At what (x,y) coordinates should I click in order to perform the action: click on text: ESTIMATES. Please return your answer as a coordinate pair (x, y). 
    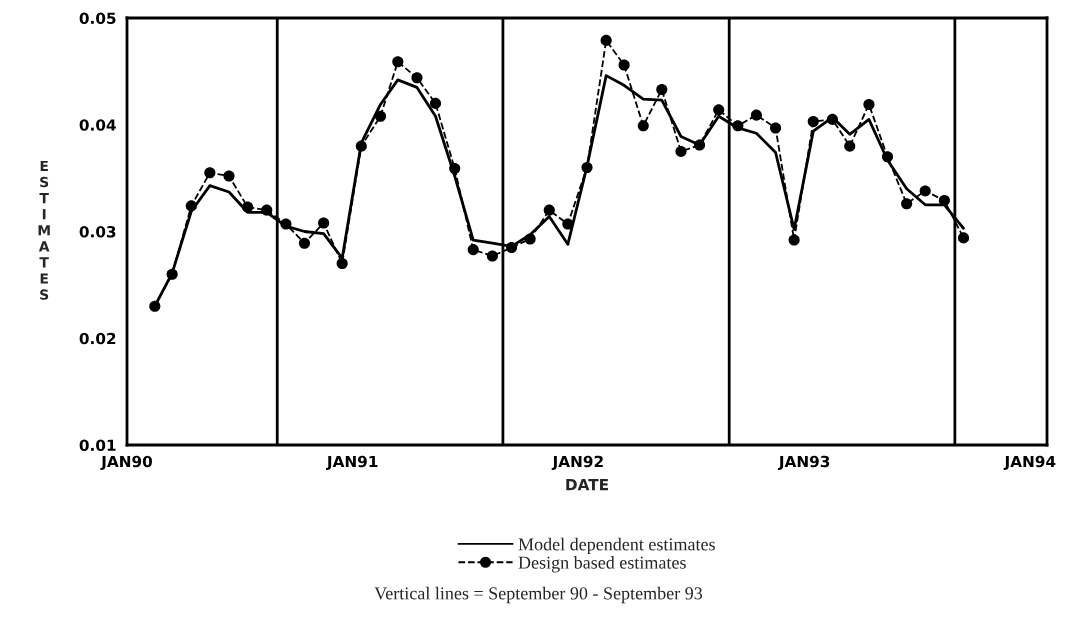
    Looking at the image, I should click on (44, 230).